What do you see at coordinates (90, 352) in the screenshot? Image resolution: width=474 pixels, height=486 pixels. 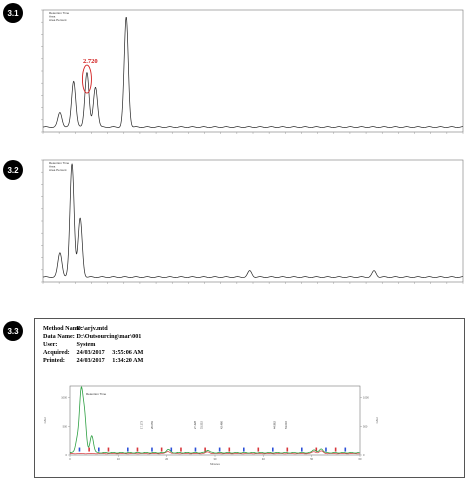 I see `acquired-date: 24/03/2017` at bounding box center [90, 352].